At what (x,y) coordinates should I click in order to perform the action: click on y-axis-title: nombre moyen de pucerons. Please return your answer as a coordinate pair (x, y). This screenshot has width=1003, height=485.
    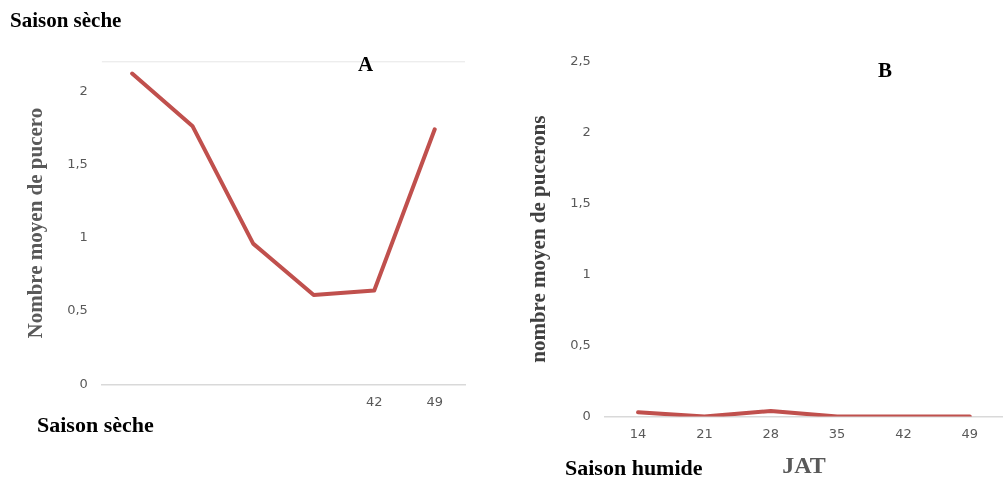
    Looking at the image, I should click on (538, 239).